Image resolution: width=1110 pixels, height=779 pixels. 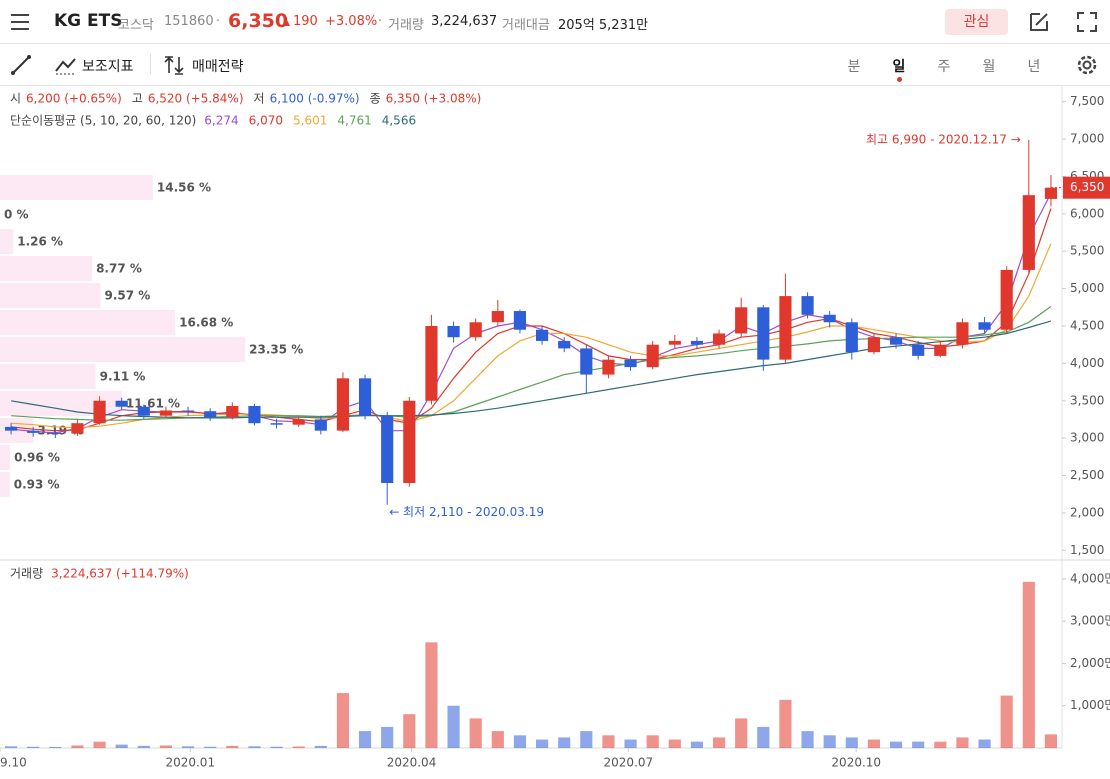 I want to click on period-tab: 월, so click(x=989, y=67).